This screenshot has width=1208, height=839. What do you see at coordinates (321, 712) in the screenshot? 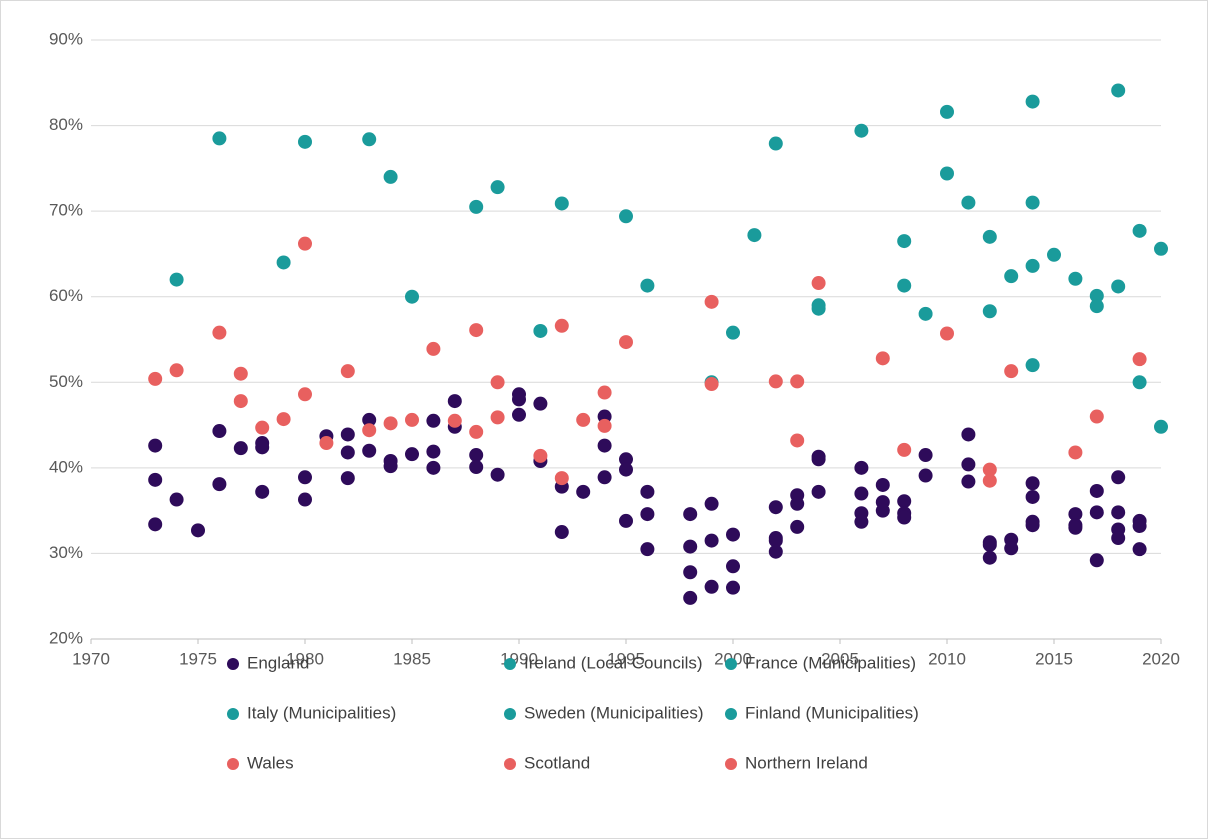
I see `legend-label: Italy (Municipalities)` at bounding box center [321, 712].